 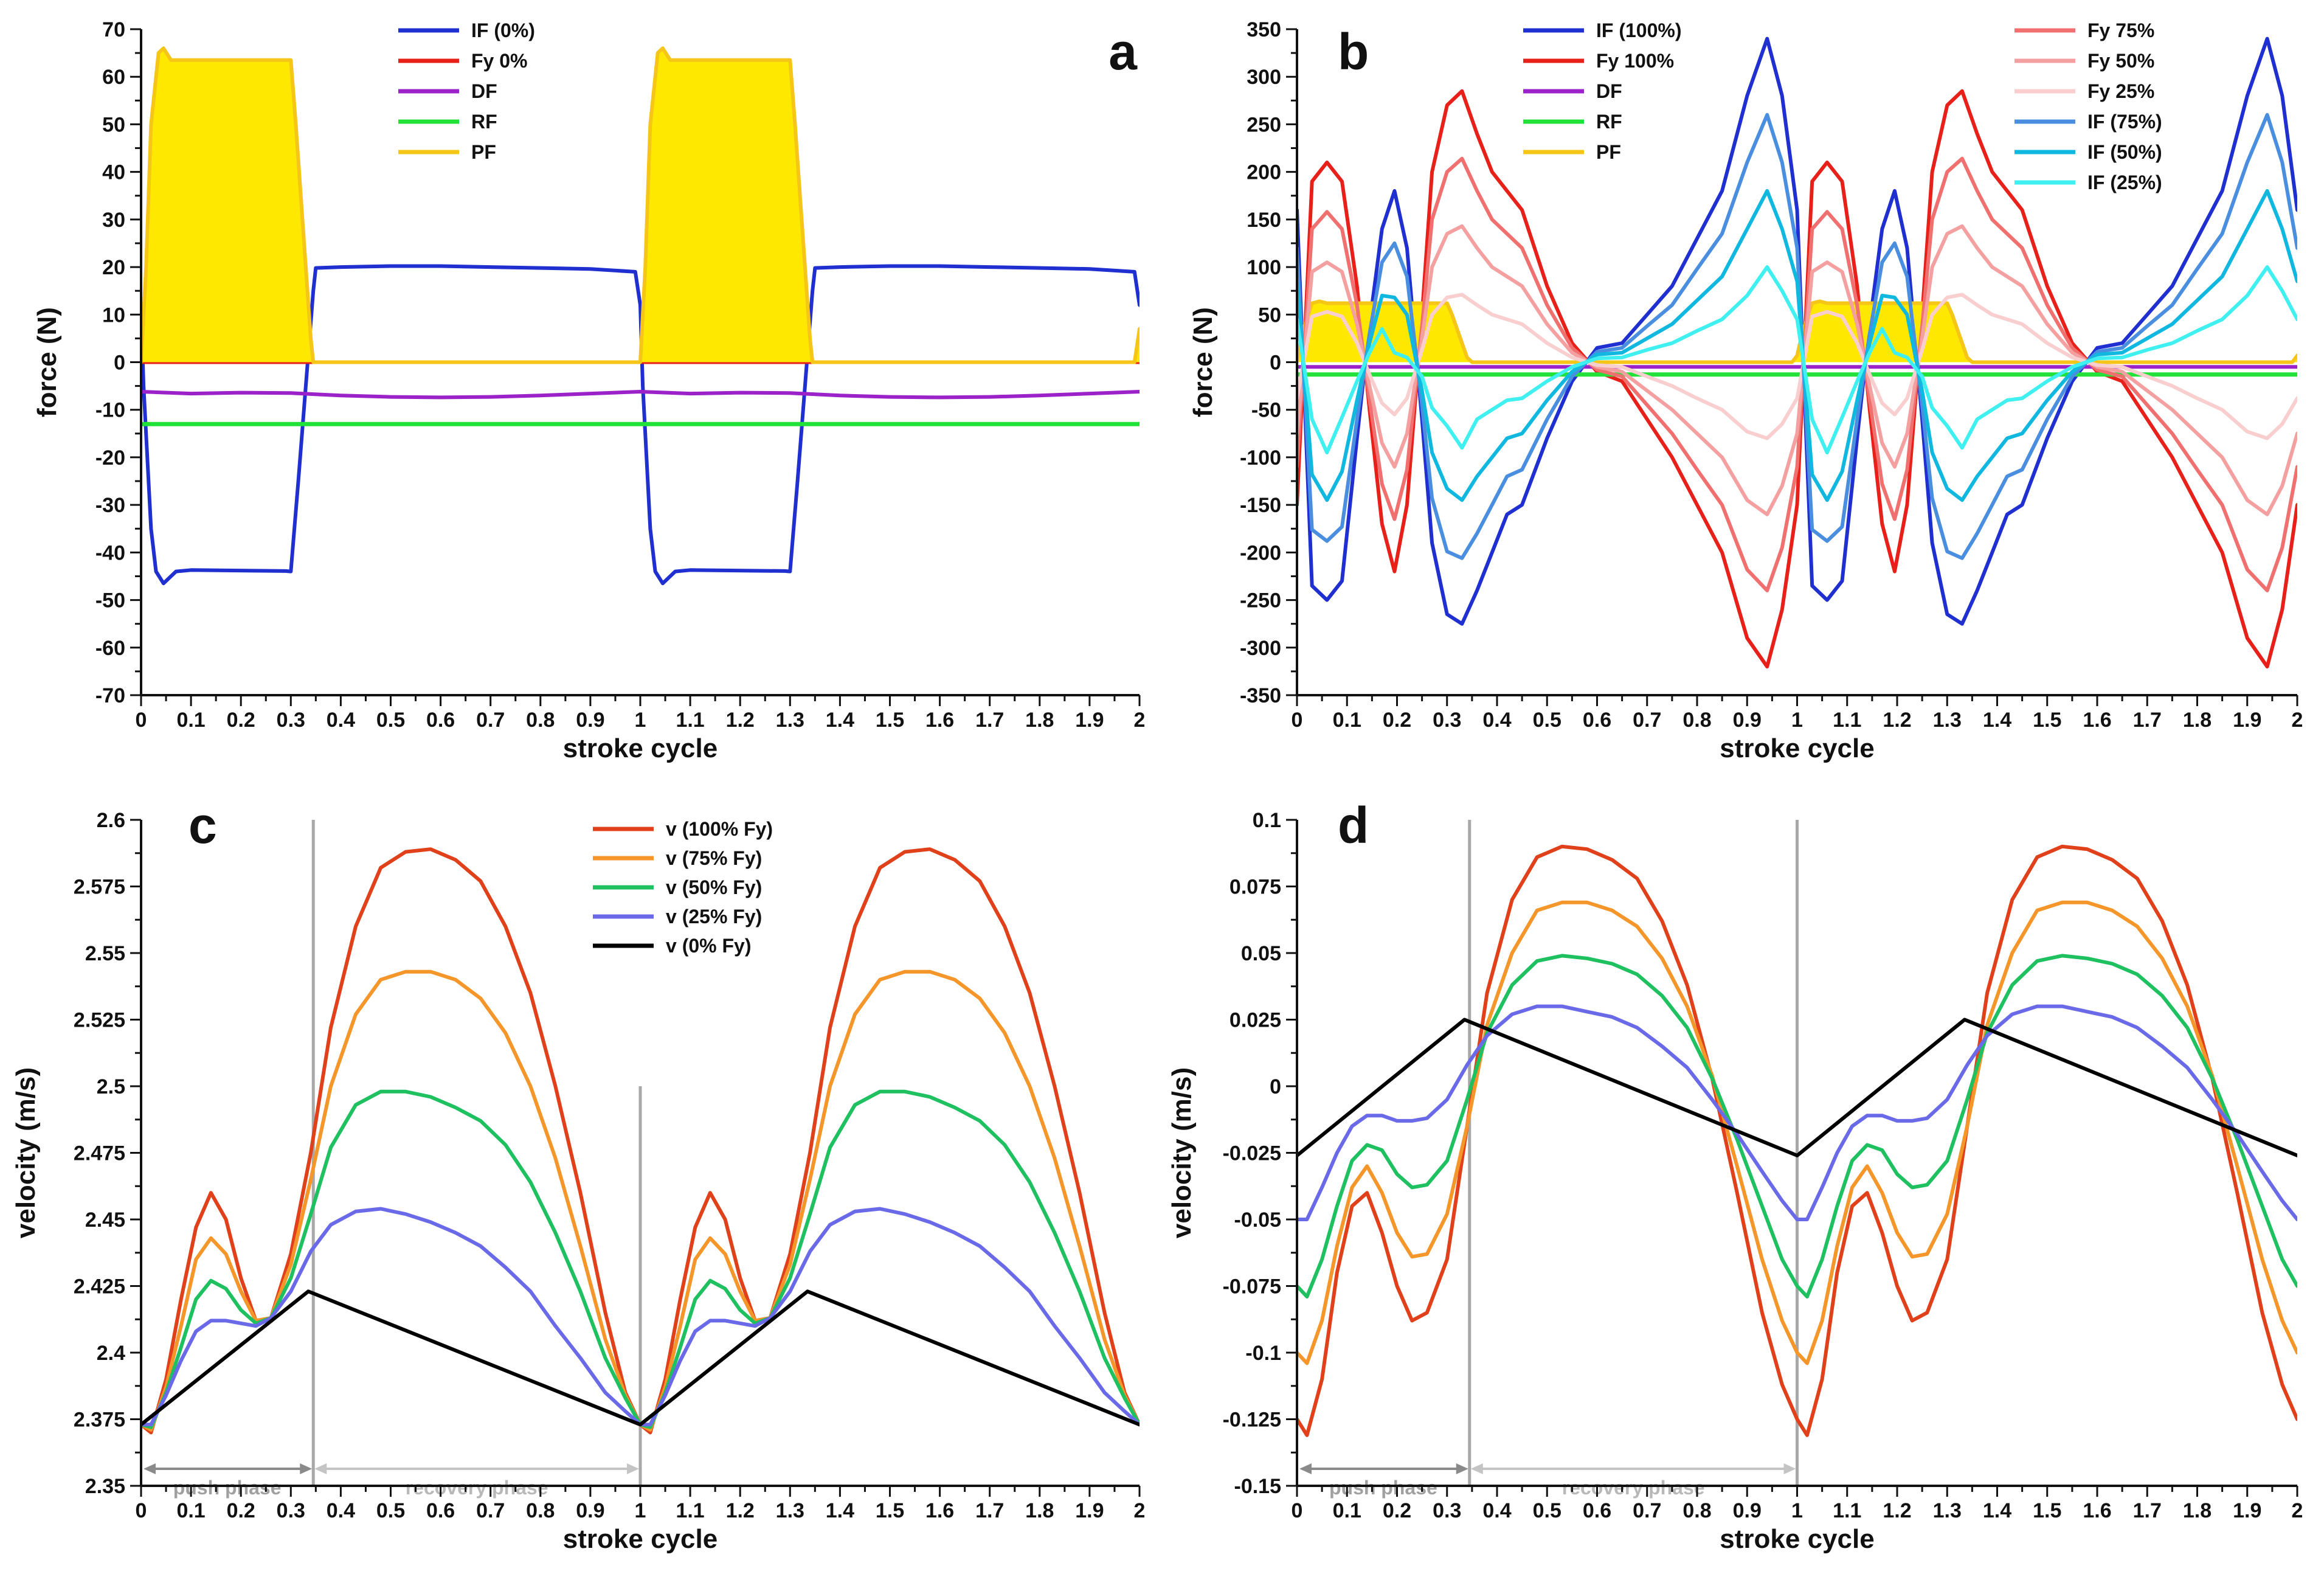 I want to click on x-tick-label: 1.7, so click(x=2147, y=720).